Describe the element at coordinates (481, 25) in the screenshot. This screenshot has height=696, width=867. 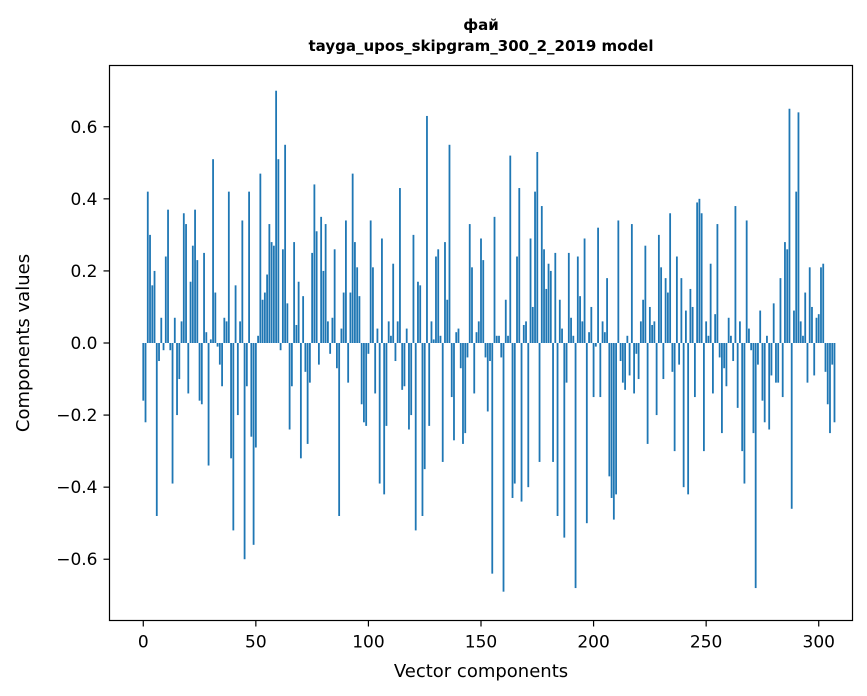
I see `chart-title: фай` at that location.